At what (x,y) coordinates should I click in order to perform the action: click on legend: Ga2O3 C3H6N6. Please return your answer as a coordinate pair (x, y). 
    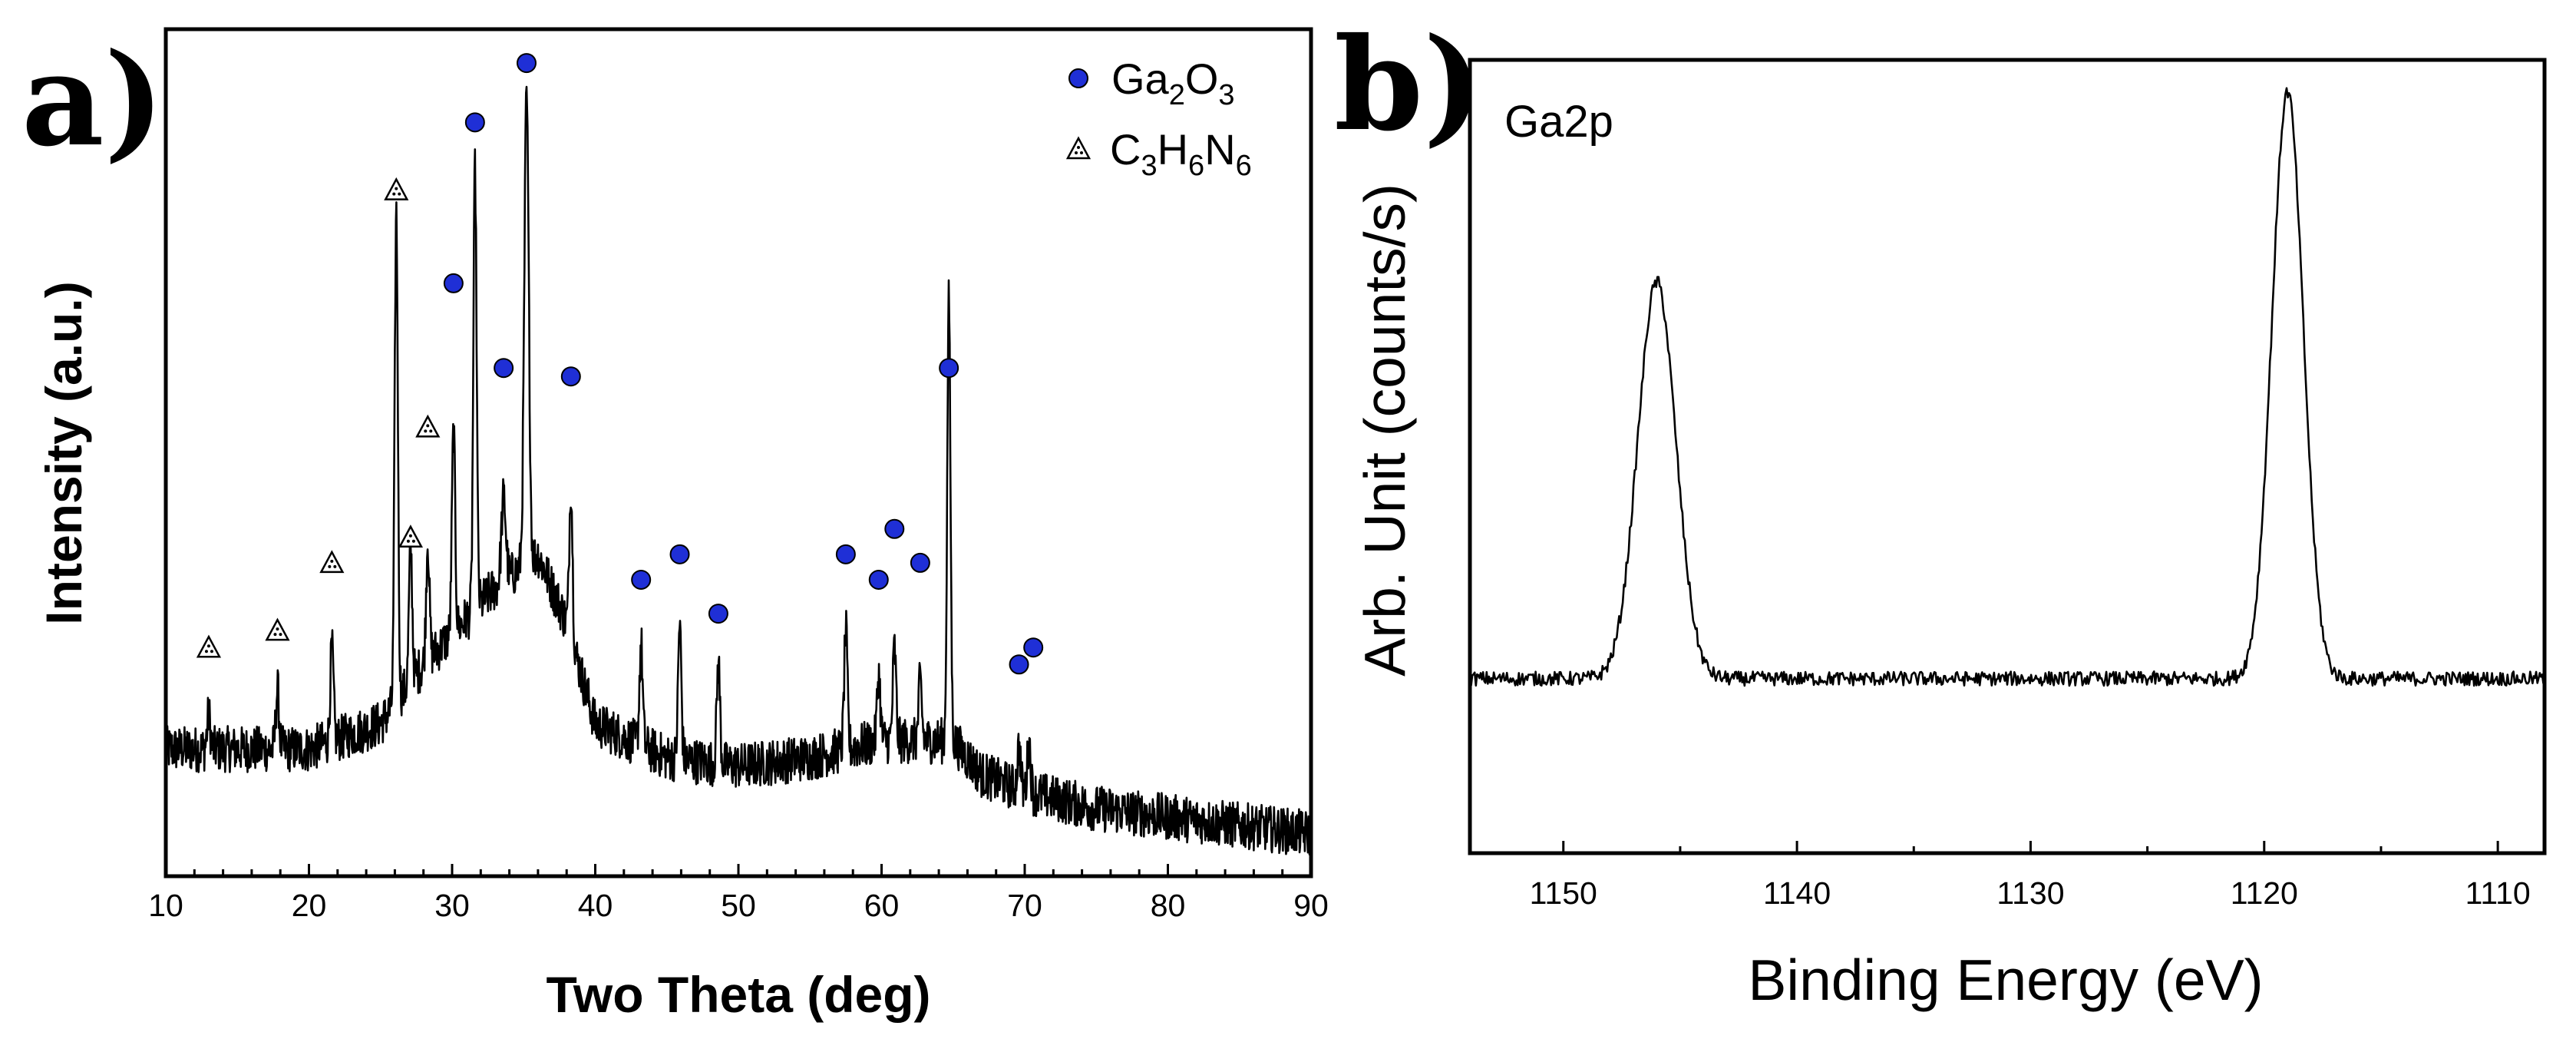
    Looking at the image, I should click on (1158, 119).